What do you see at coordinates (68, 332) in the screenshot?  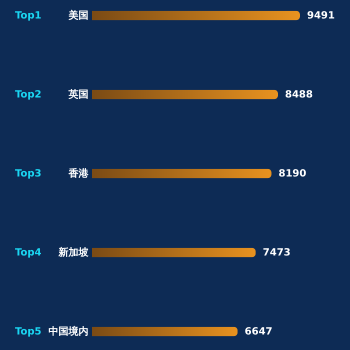 I see `y-tick-label: 中国境内` at bounding box center [68, 332].